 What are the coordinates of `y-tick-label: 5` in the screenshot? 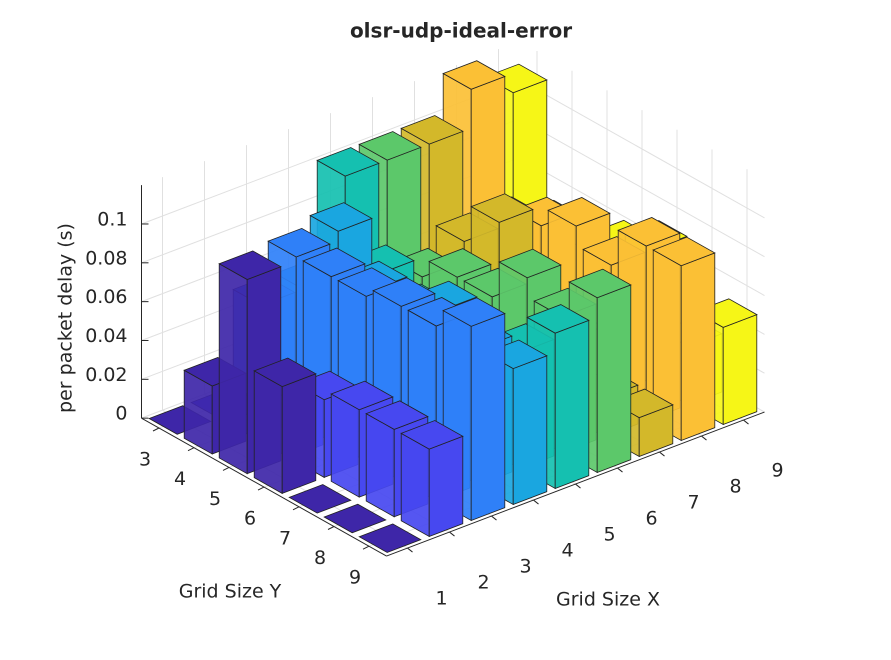 It's located at (215, 499).